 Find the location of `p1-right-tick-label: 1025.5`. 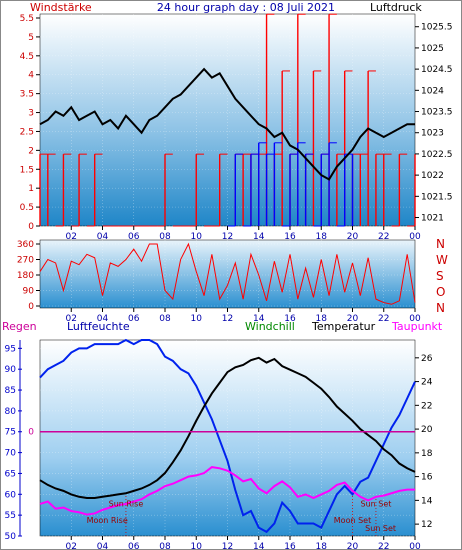

p1-right-tick-label: 1025.5 is located at coordinates (437, 28).